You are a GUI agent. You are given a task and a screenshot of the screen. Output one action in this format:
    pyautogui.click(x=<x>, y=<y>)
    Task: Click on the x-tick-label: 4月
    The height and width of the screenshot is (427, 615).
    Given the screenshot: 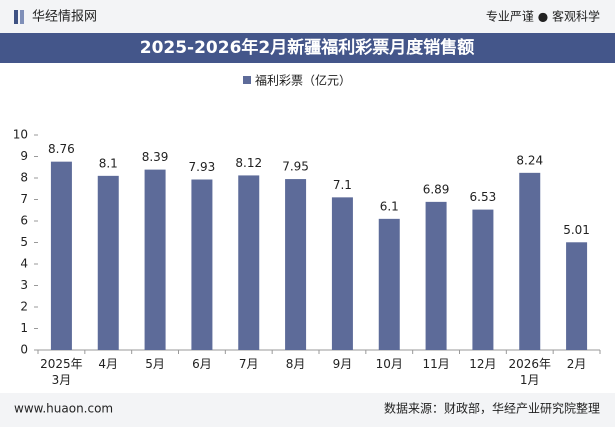 What is the action you would take?
    pyautogui.click(x=108, y=364)
    